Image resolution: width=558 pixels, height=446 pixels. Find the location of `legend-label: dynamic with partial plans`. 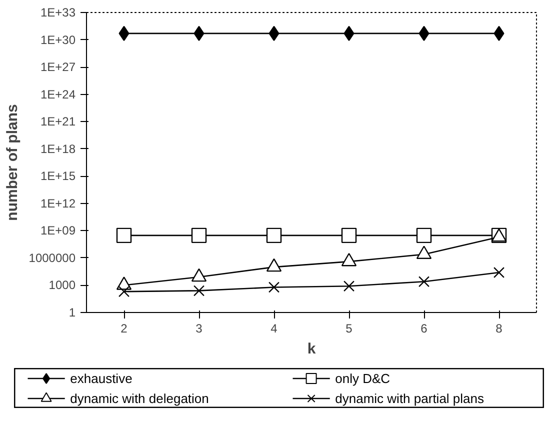

legend-label: dynamic with partial plans is located at coordinates (409, 398).